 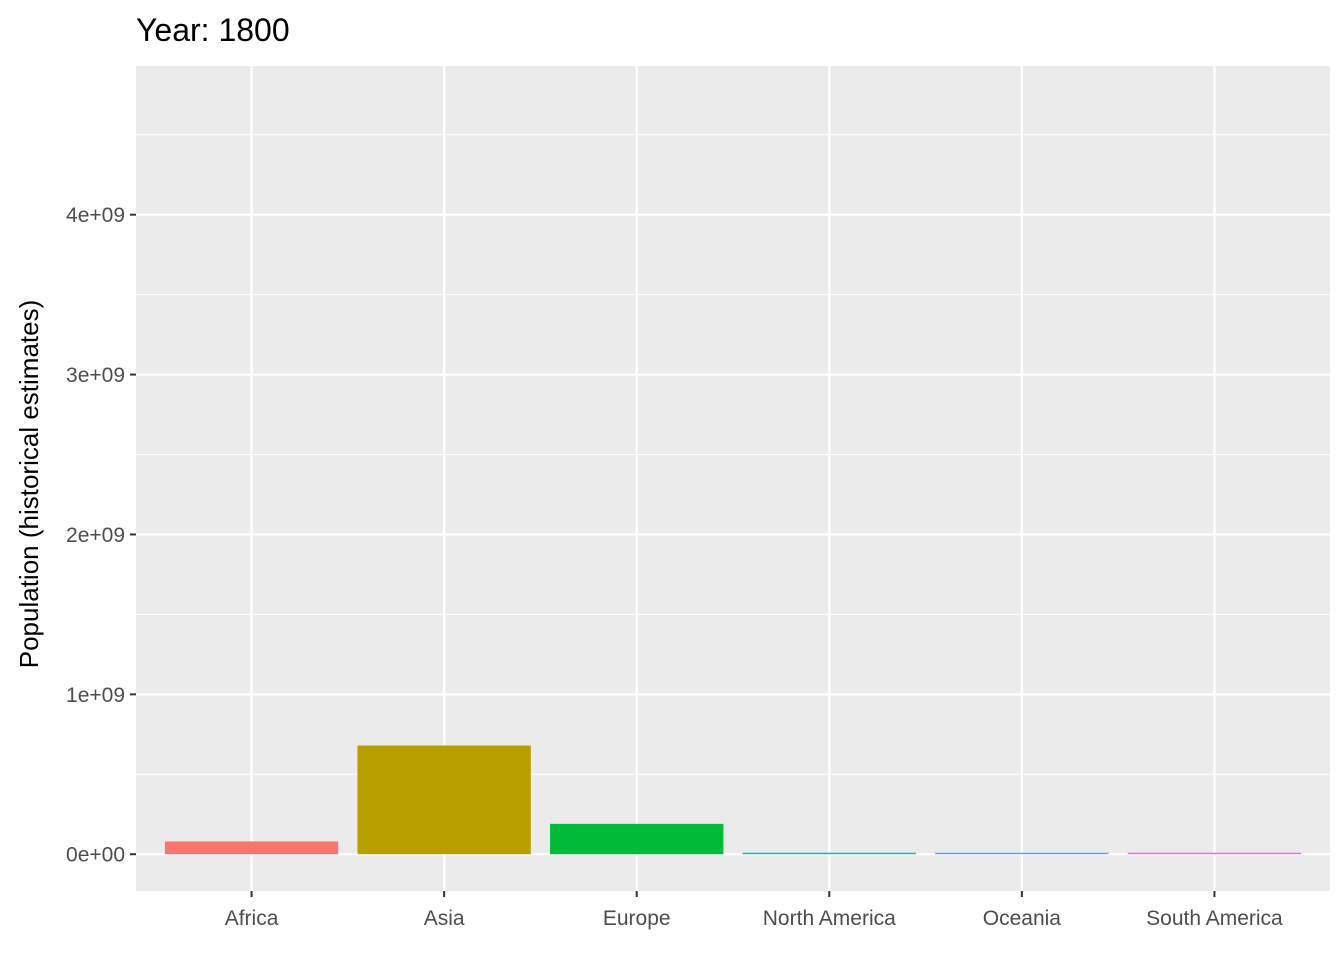 What do you see at coordinates (444, 918) in the screenshot?
I see `x-tick-label: Asia` at bounding box center [444, 918].